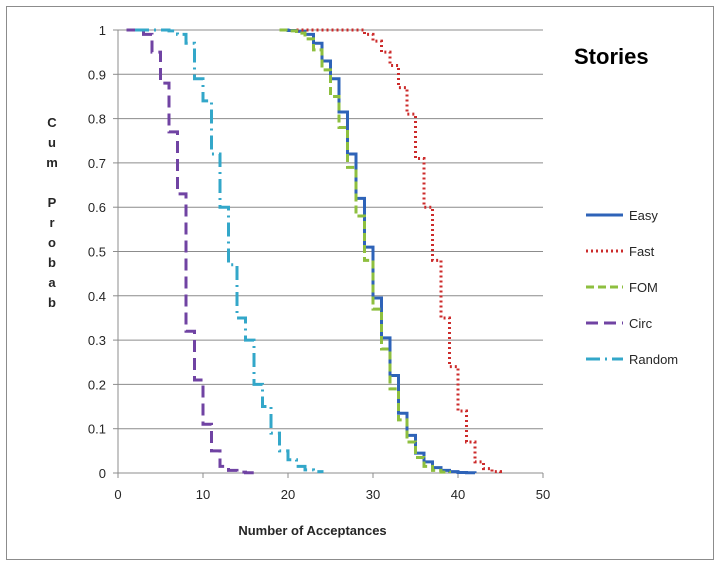  I want to click on y-tick-label: 0.2, so click(97, 384).